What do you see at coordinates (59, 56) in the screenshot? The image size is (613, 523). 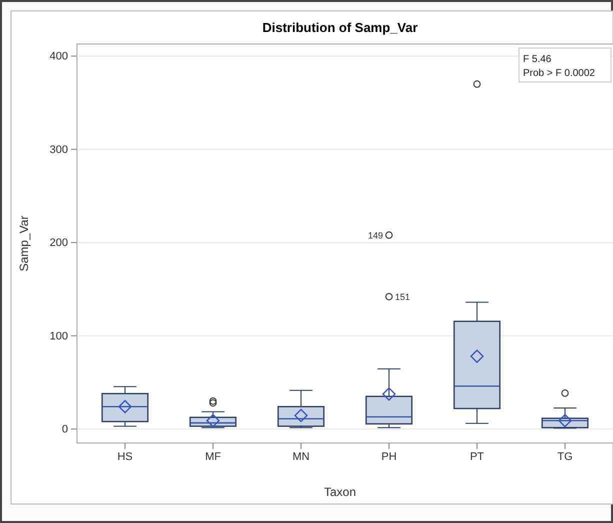 I see `y-tick-label: 400` at bounding box center [59, 56].